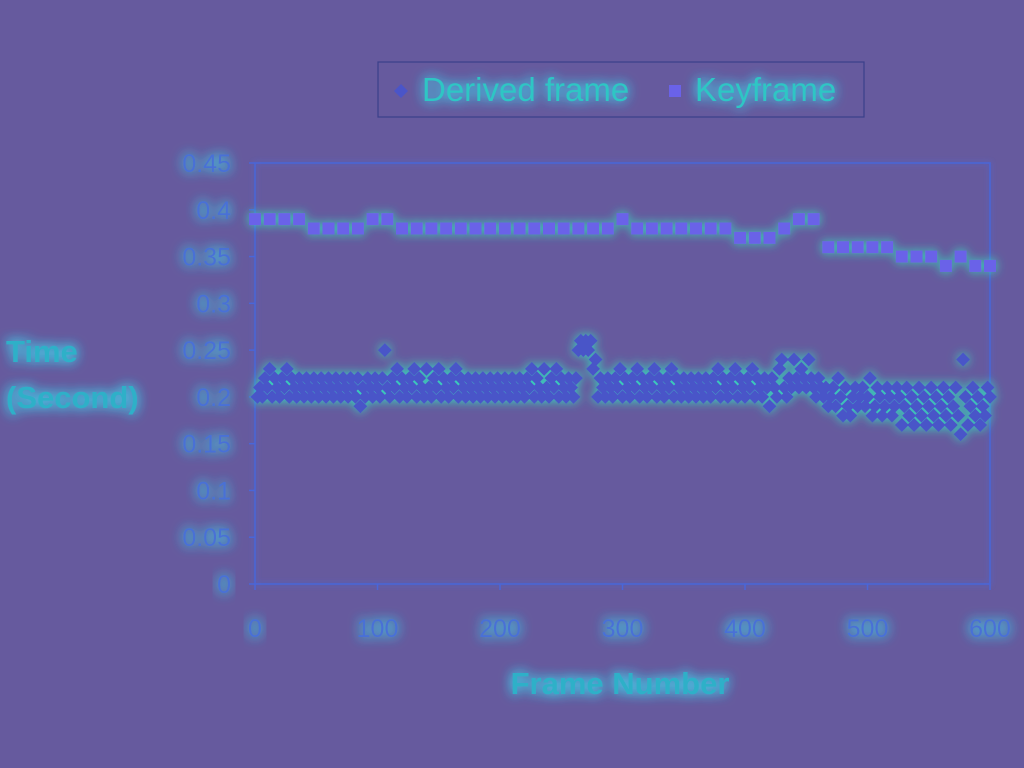 This screenshot has width=1024, height=768. What do you see at coordinates (623, 629) in the screenshot?
I see `x-tick-label: 300` at bounding box center [623, 629].